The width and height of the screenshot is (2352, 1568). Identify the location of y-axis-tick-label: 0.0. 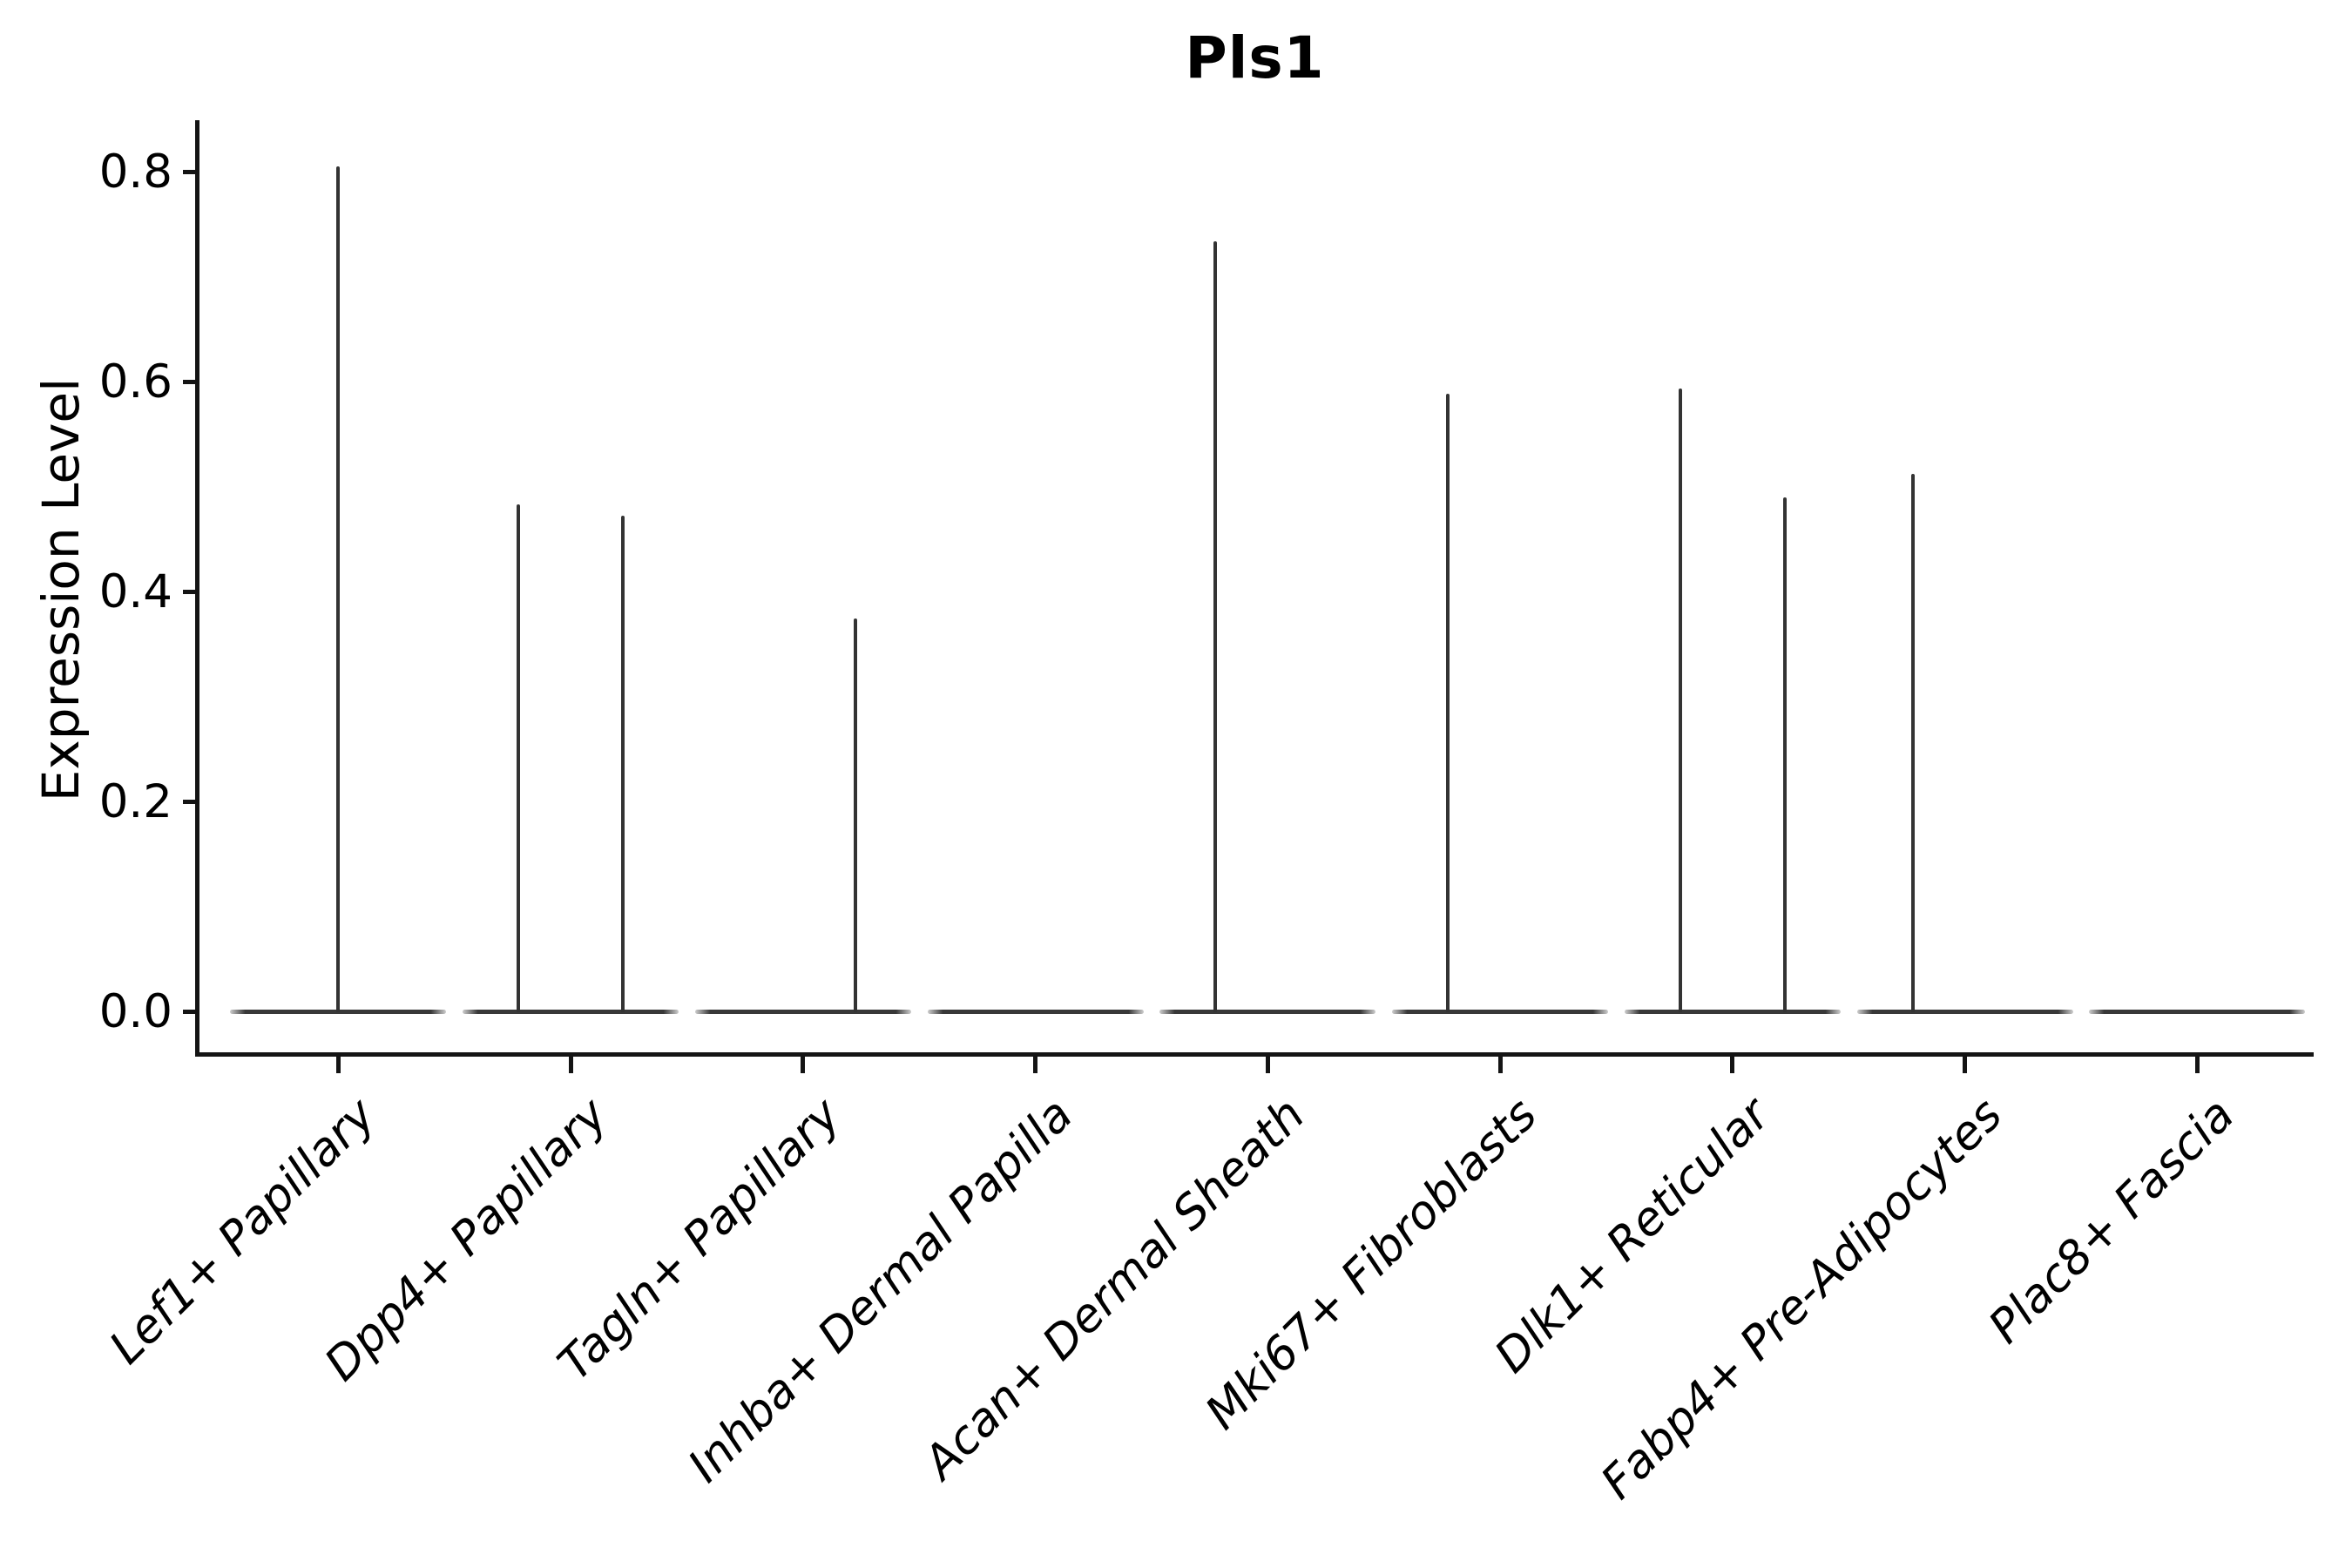
(135, 1011).